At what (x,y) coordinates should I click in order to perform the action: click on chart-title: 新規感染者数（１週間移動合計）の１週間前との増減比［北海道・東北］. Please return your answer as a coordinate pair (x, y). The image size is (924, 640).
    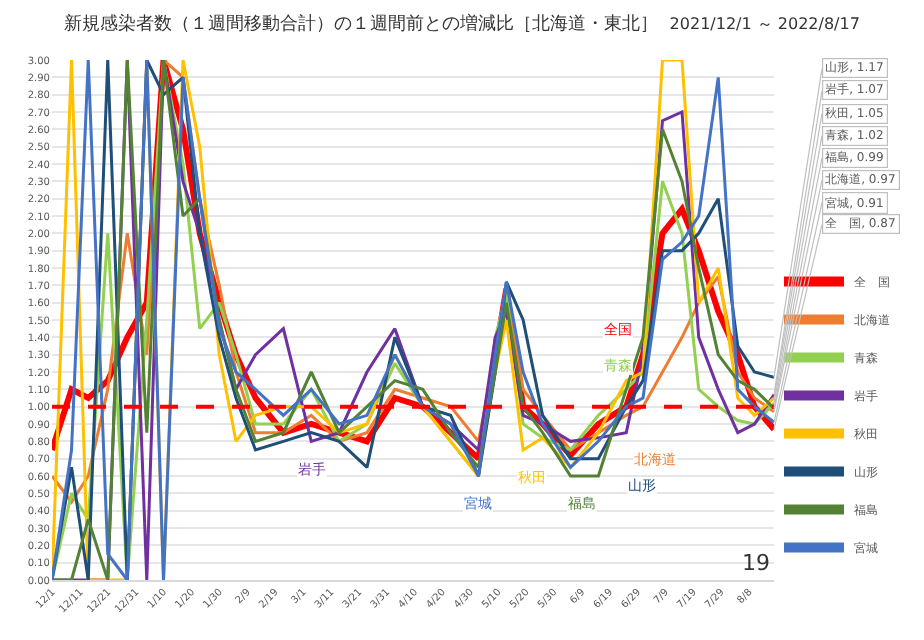
    Looking at the image, I should click on (361, 24).